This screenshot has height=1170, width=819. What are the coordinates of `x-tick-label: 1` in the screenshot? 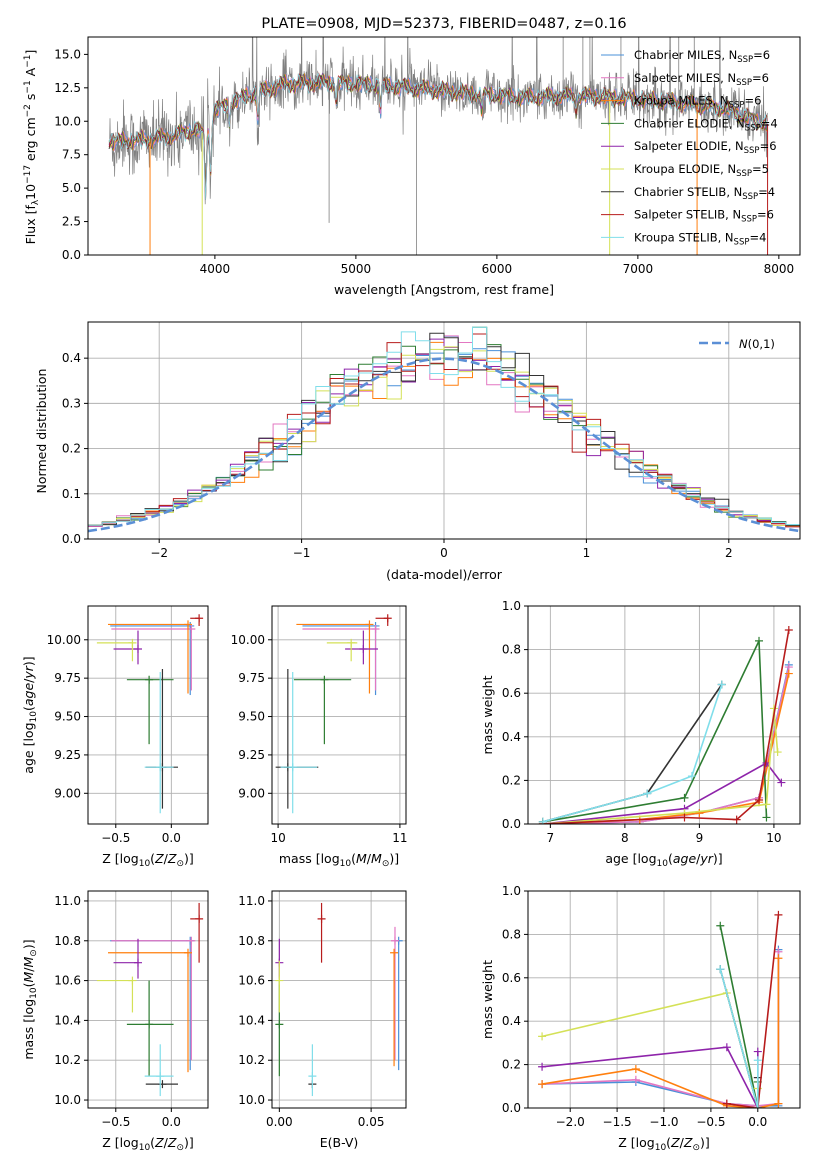 It's located at (587, 553).